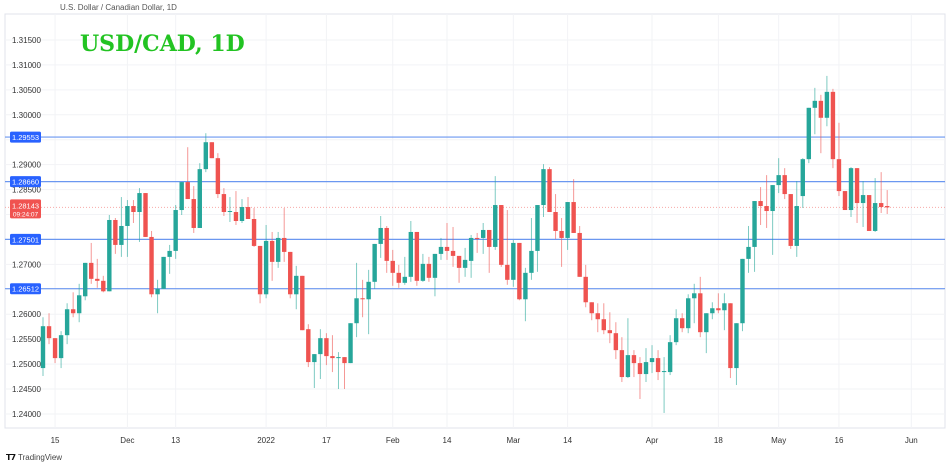  Describe the element at coordinates (911, 440) in the screenshot. I see `x-tick-label: Jun` at that location.